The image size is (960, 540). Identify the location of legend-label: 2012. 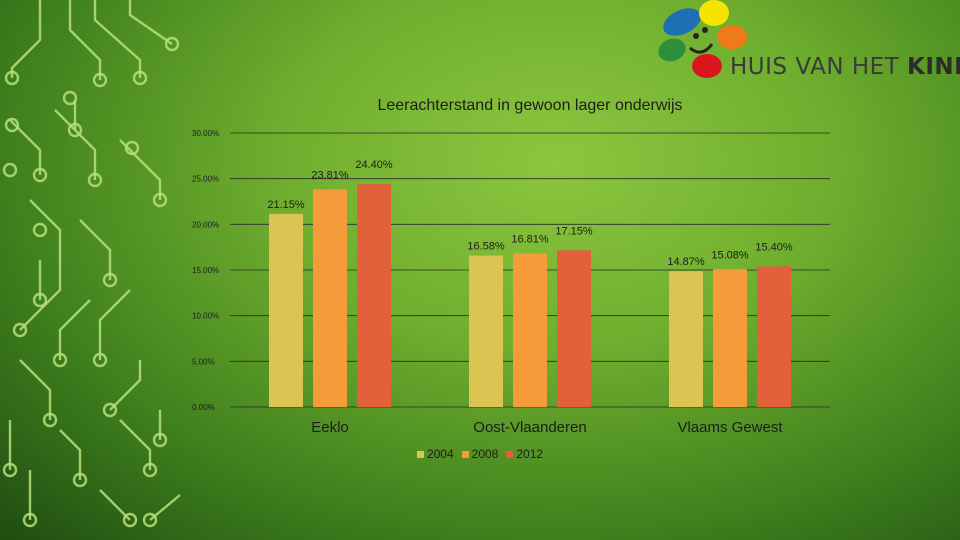
(530, 454).